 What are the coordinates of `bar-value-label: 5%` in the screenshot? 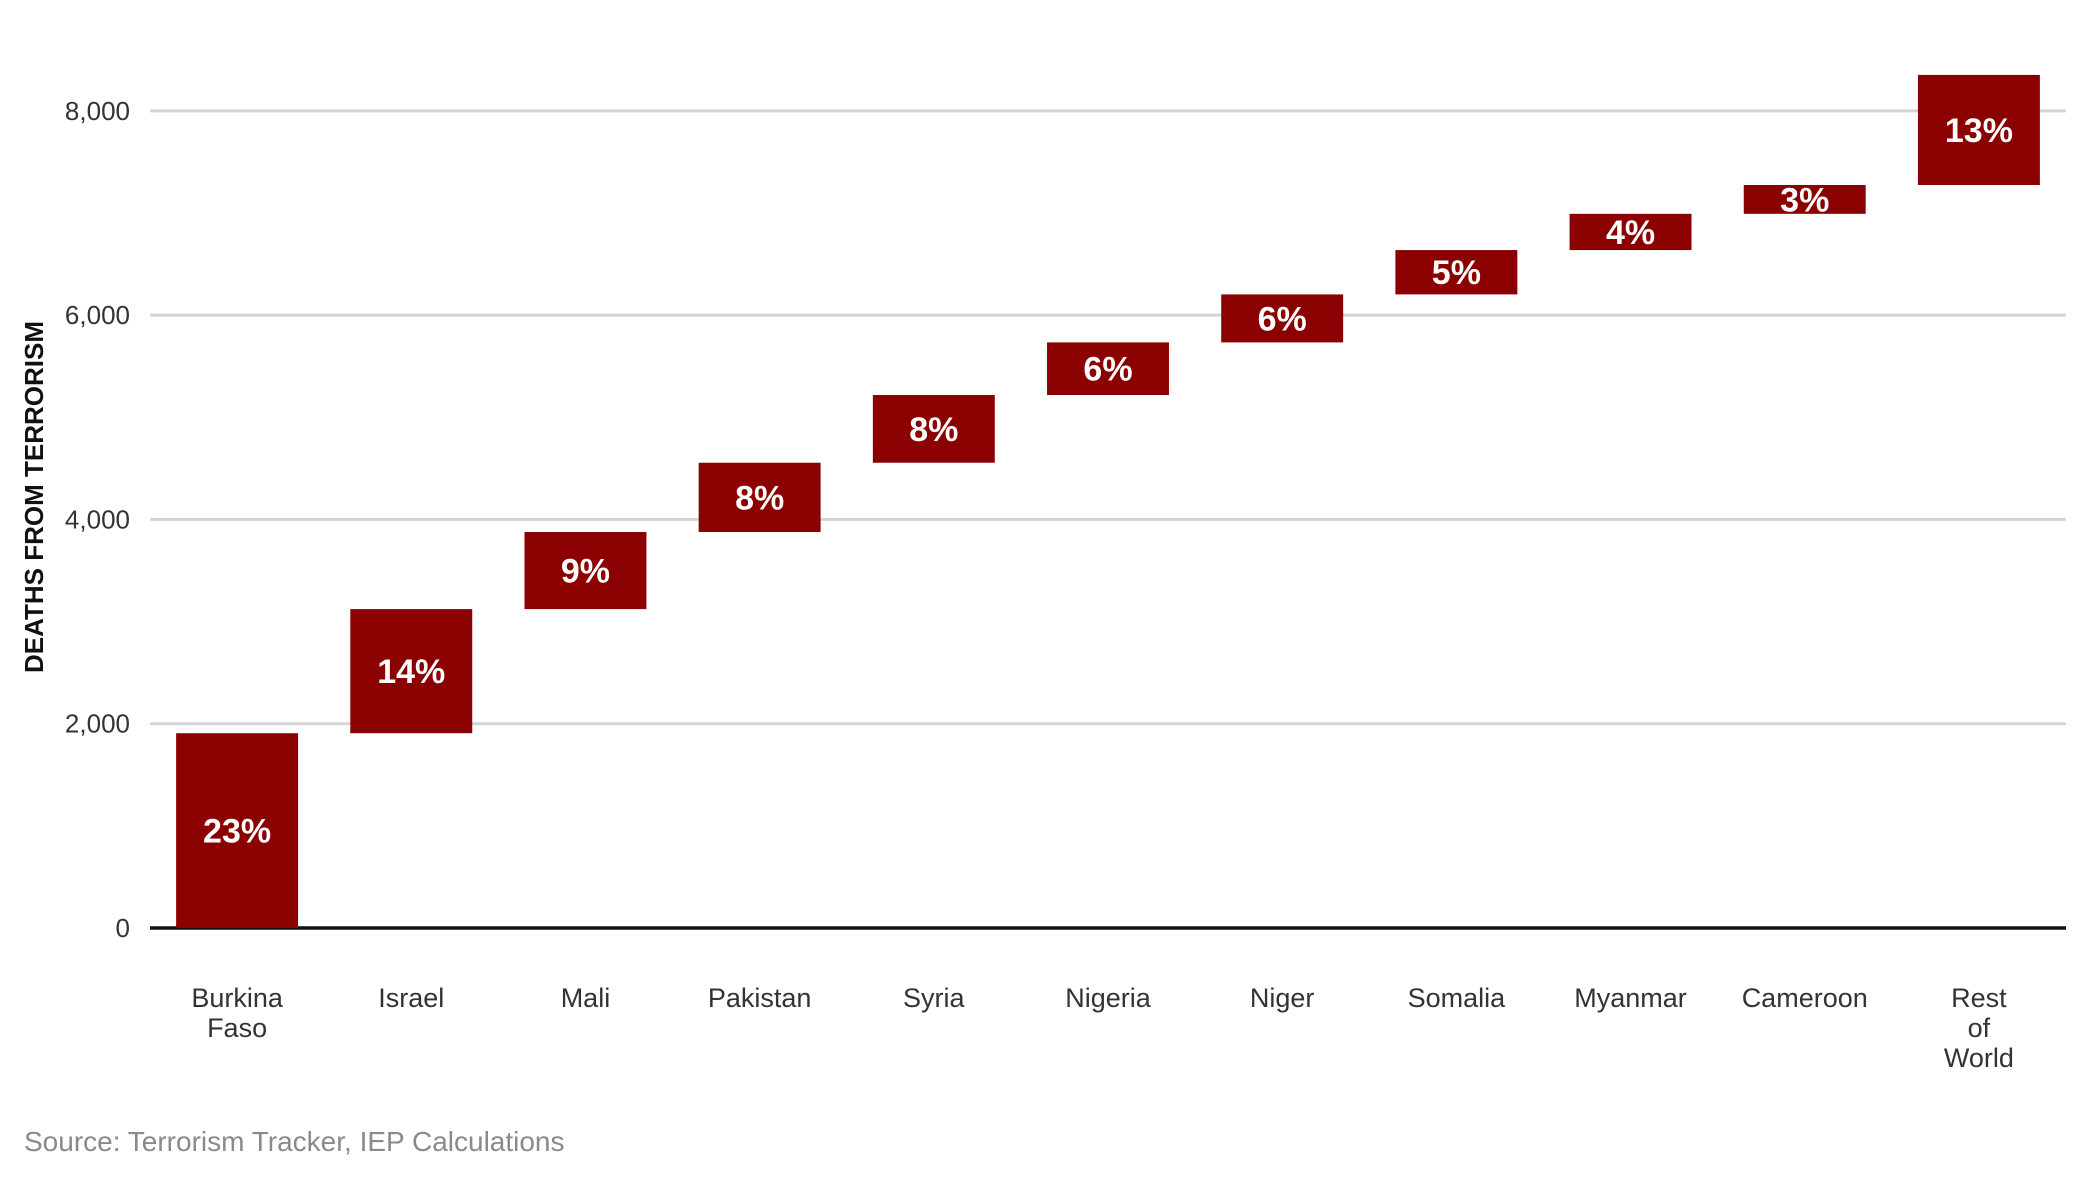 It's located at (1456, 273).